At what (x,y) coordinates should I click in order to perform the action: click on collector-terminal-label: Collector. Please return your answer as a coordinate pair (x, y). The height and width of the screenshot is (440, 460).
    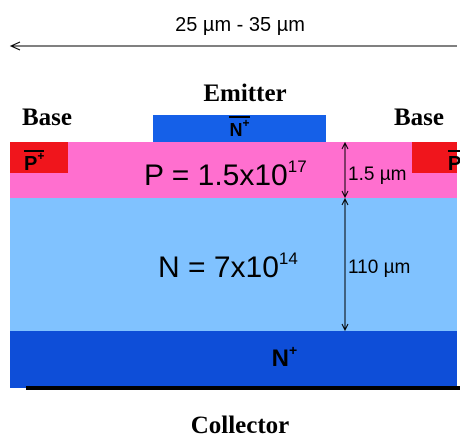
    Looking at the image, I should click on (240, 425).